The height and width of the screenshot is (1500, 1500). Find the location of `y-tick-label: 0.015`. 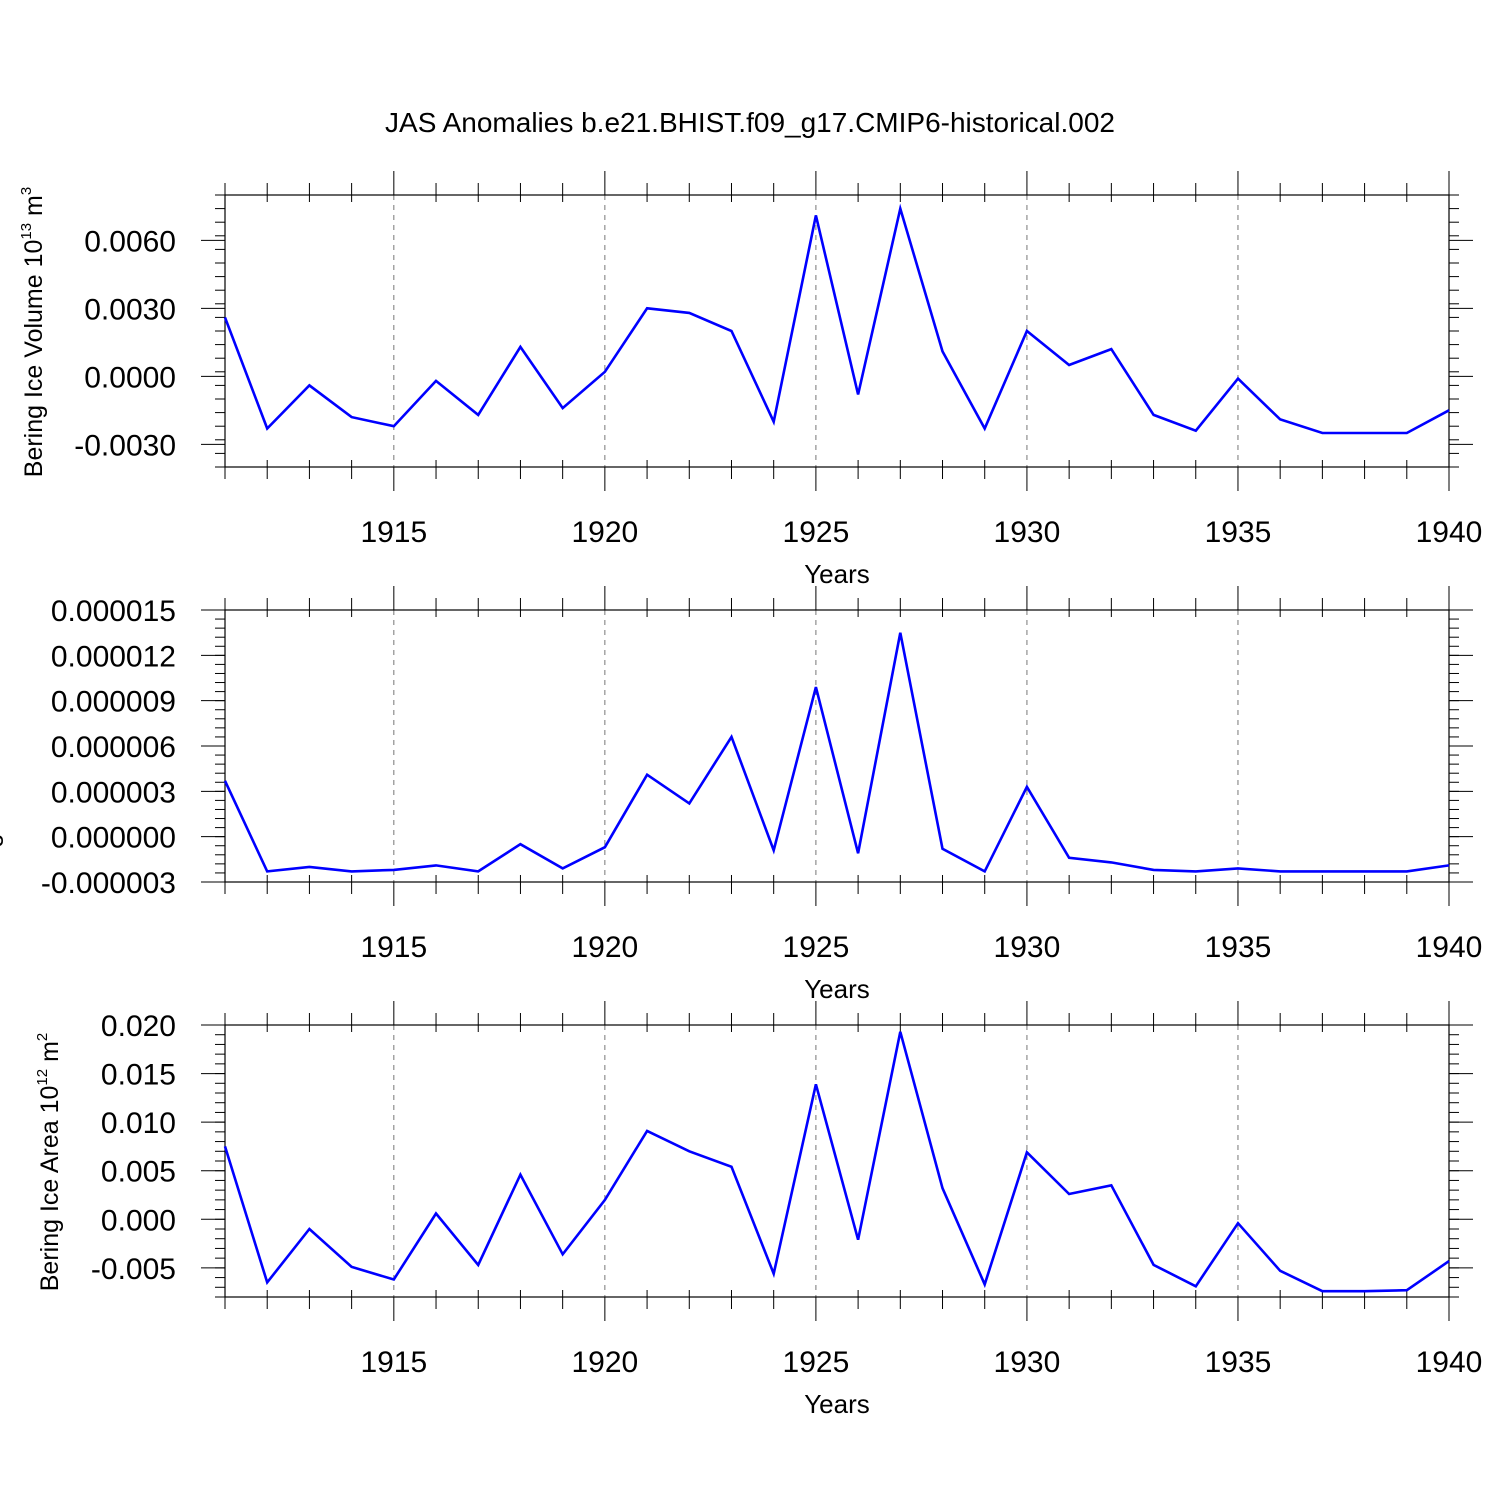

y-tick-label: 0.015 is located at coordinates (138, 1075).